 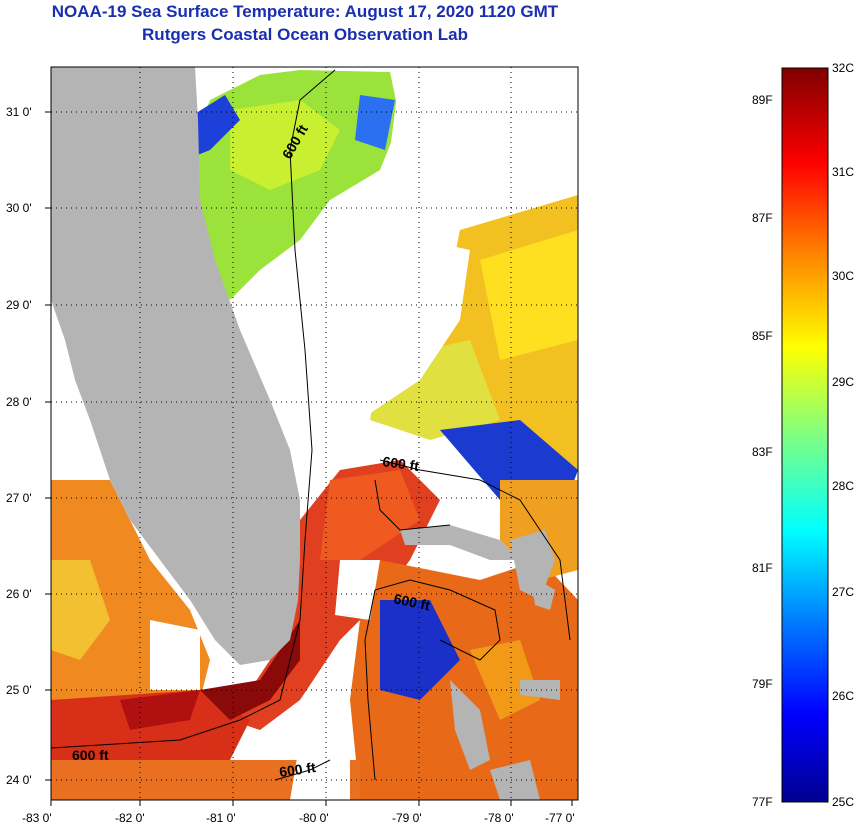 What do you see at coordinates (762, 452) in the screenshot?
I see `colorbar-fahrenheit-label: 83F` at bounding box center [762, 452].